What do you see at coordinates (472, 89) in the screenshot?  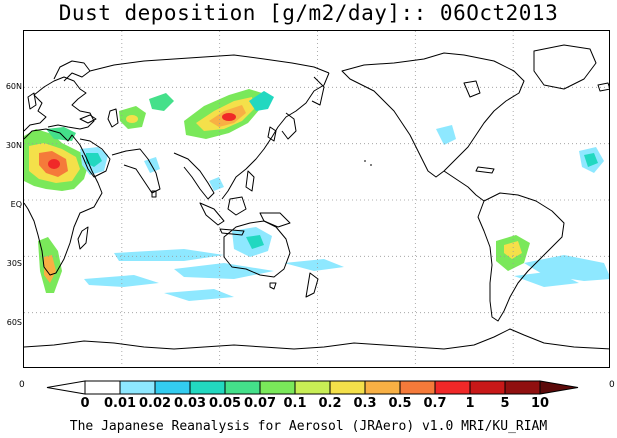 I see `coast-hudson-bay` at bounding box center [472, 89].